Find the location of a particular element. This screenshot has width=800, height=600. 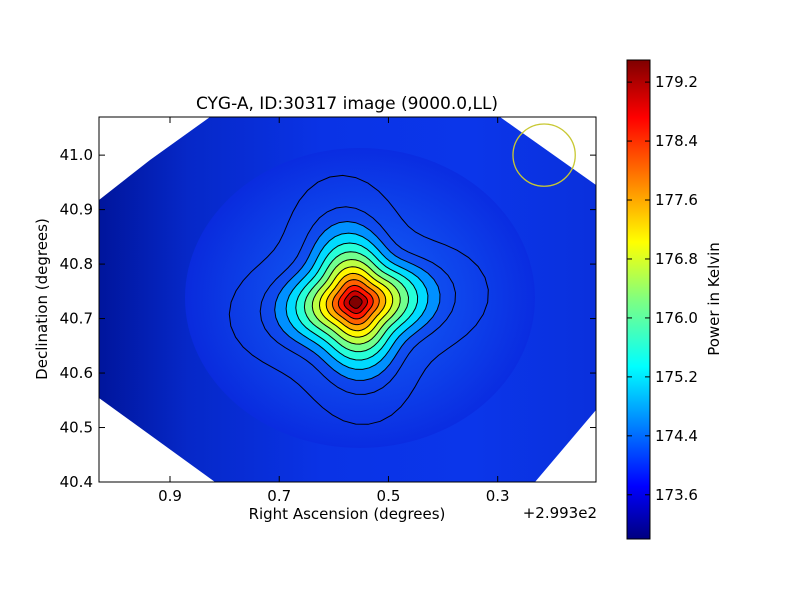

y-axis-label: Declination (degrees) is located at coordinates (42, 299).